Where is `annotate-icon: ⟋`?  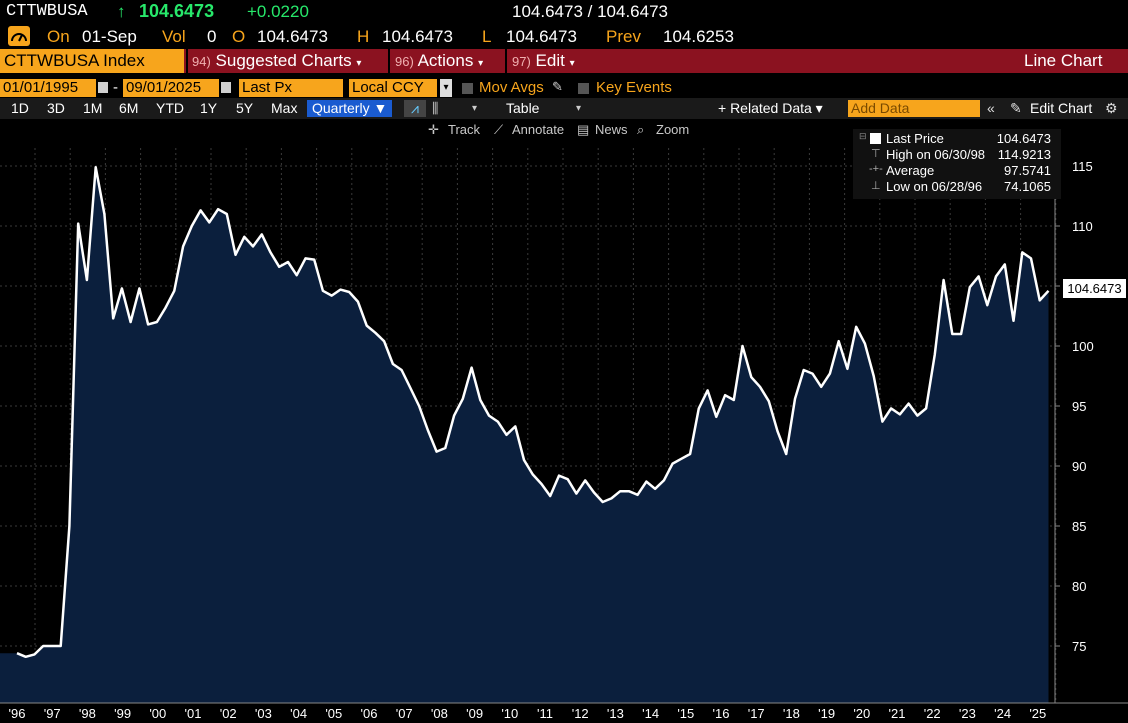 annotate-icon: ⟋ is located at coordinates (499, 129).